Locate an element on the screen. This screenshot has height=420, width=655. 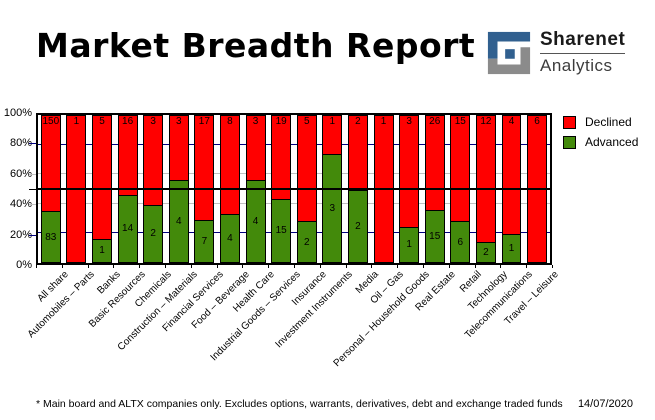
legend-label: Advanced is located at coordinates (612, 142).